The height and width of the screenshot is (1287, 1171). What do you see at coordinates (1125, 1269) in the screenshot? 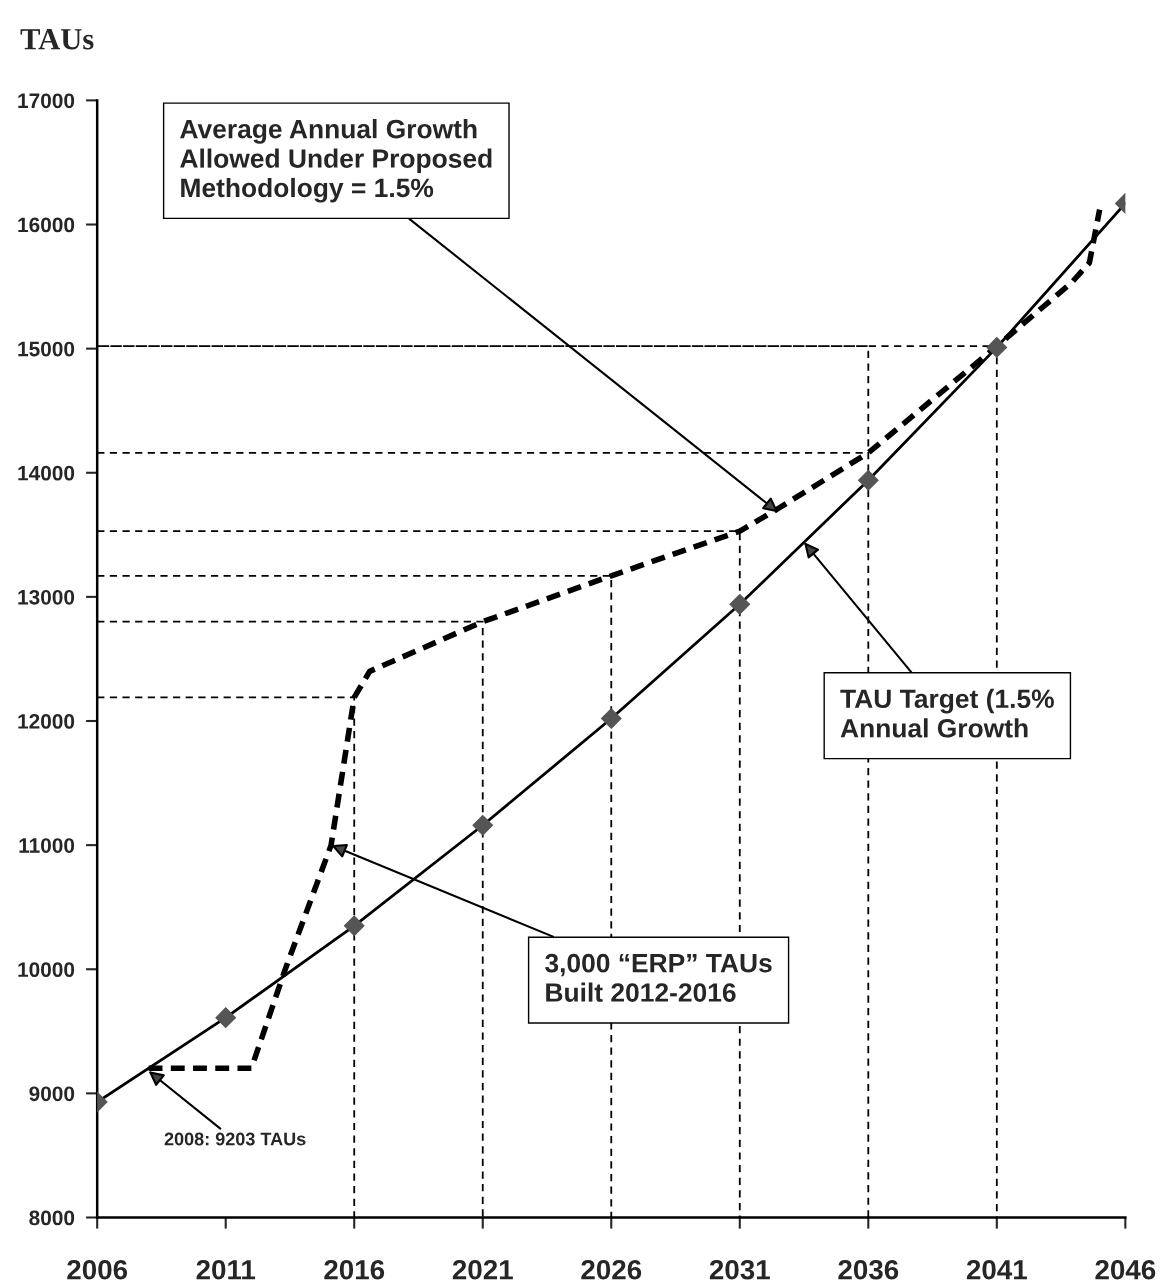
I see `x-tick-label: 2046` at bounding box center [1125, 1269].